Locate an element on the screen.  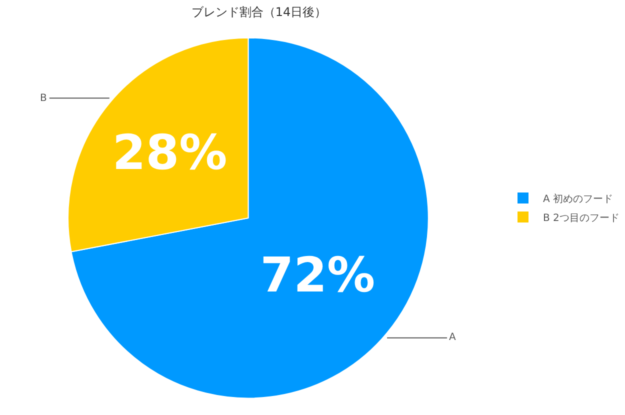
text: A is located at coordinates (452, 337).